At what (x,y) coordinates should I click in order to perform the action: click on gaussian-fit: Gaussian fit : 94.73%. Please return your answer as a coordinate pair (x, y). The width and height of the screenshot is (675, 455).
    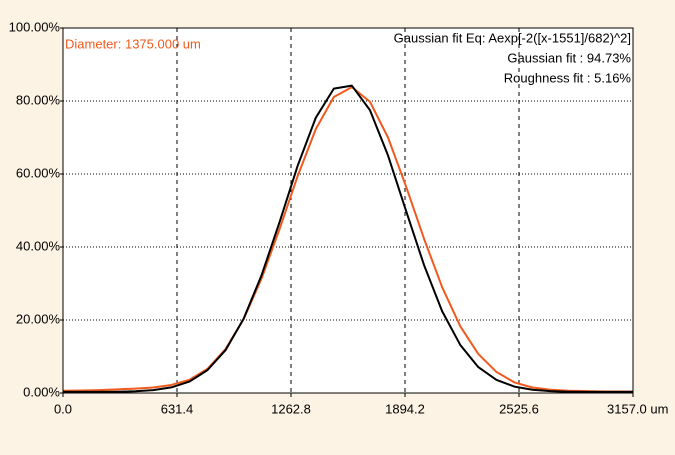
    Looking at the image, I should click on (569, 57).